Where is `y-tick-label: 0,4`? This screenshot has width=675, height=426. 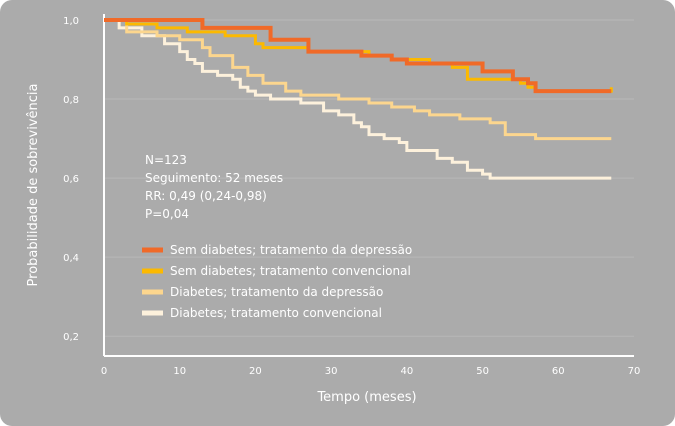 y-tick-label: 0,4 is located at coordinates (71, 258).